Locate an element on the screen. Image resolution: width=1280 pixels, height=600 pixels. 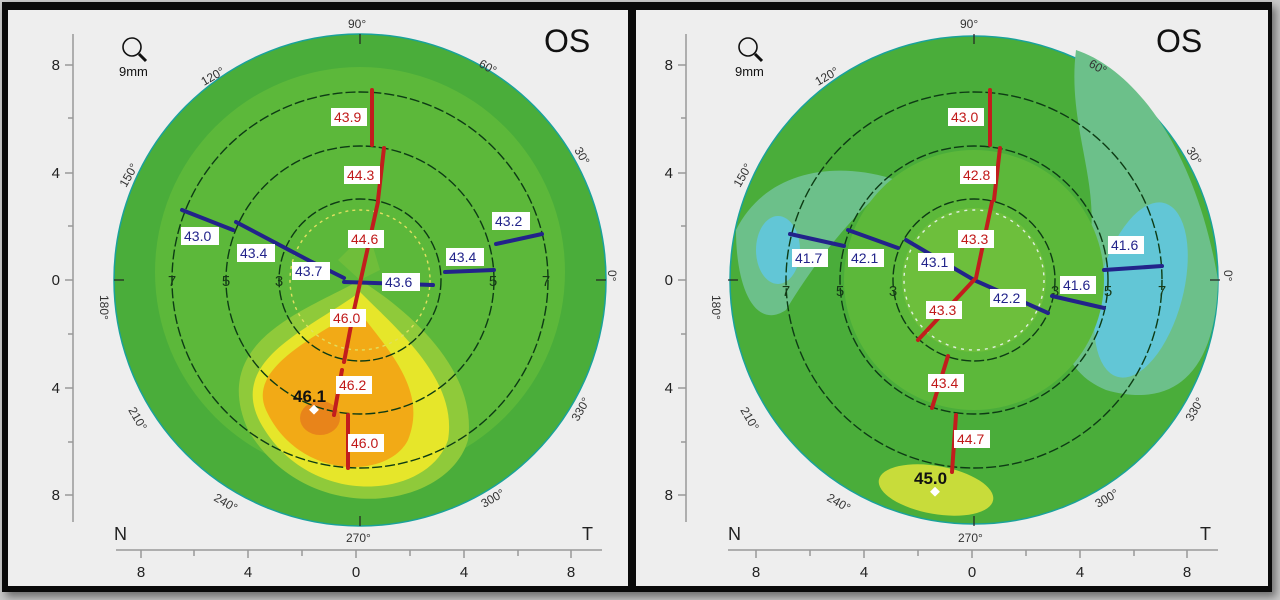
k-value: 43.7 is located at coordinates (308, 271).